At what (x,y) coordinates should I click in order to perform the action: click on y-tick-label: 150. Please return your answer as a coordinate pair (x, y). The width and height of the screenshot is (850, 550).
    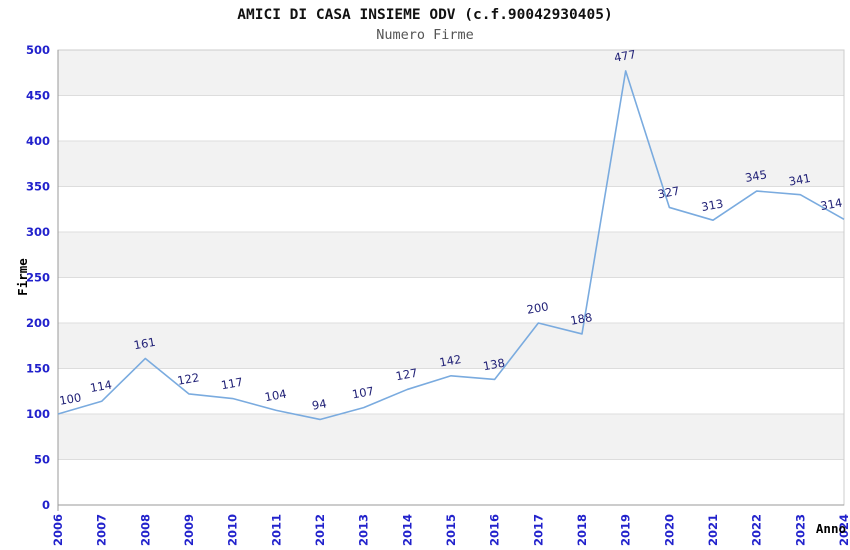
    Looking at the image, I should click on (38, 369).